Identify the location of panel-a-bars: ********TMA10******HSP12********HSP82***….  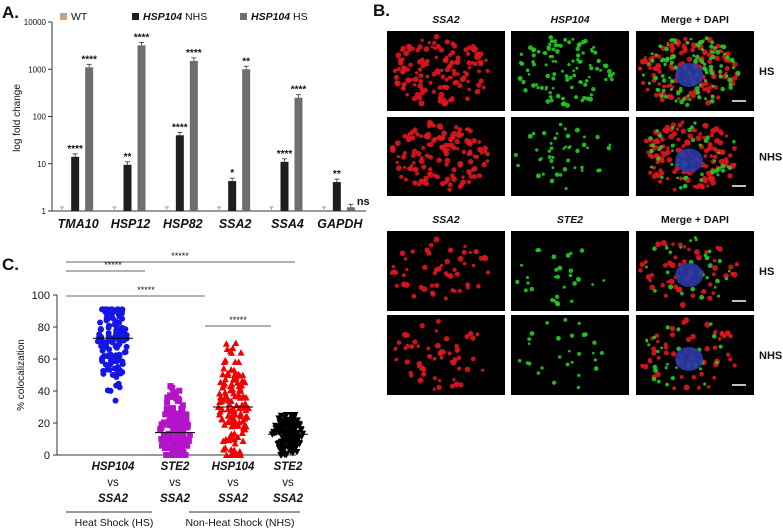
(214, 131).